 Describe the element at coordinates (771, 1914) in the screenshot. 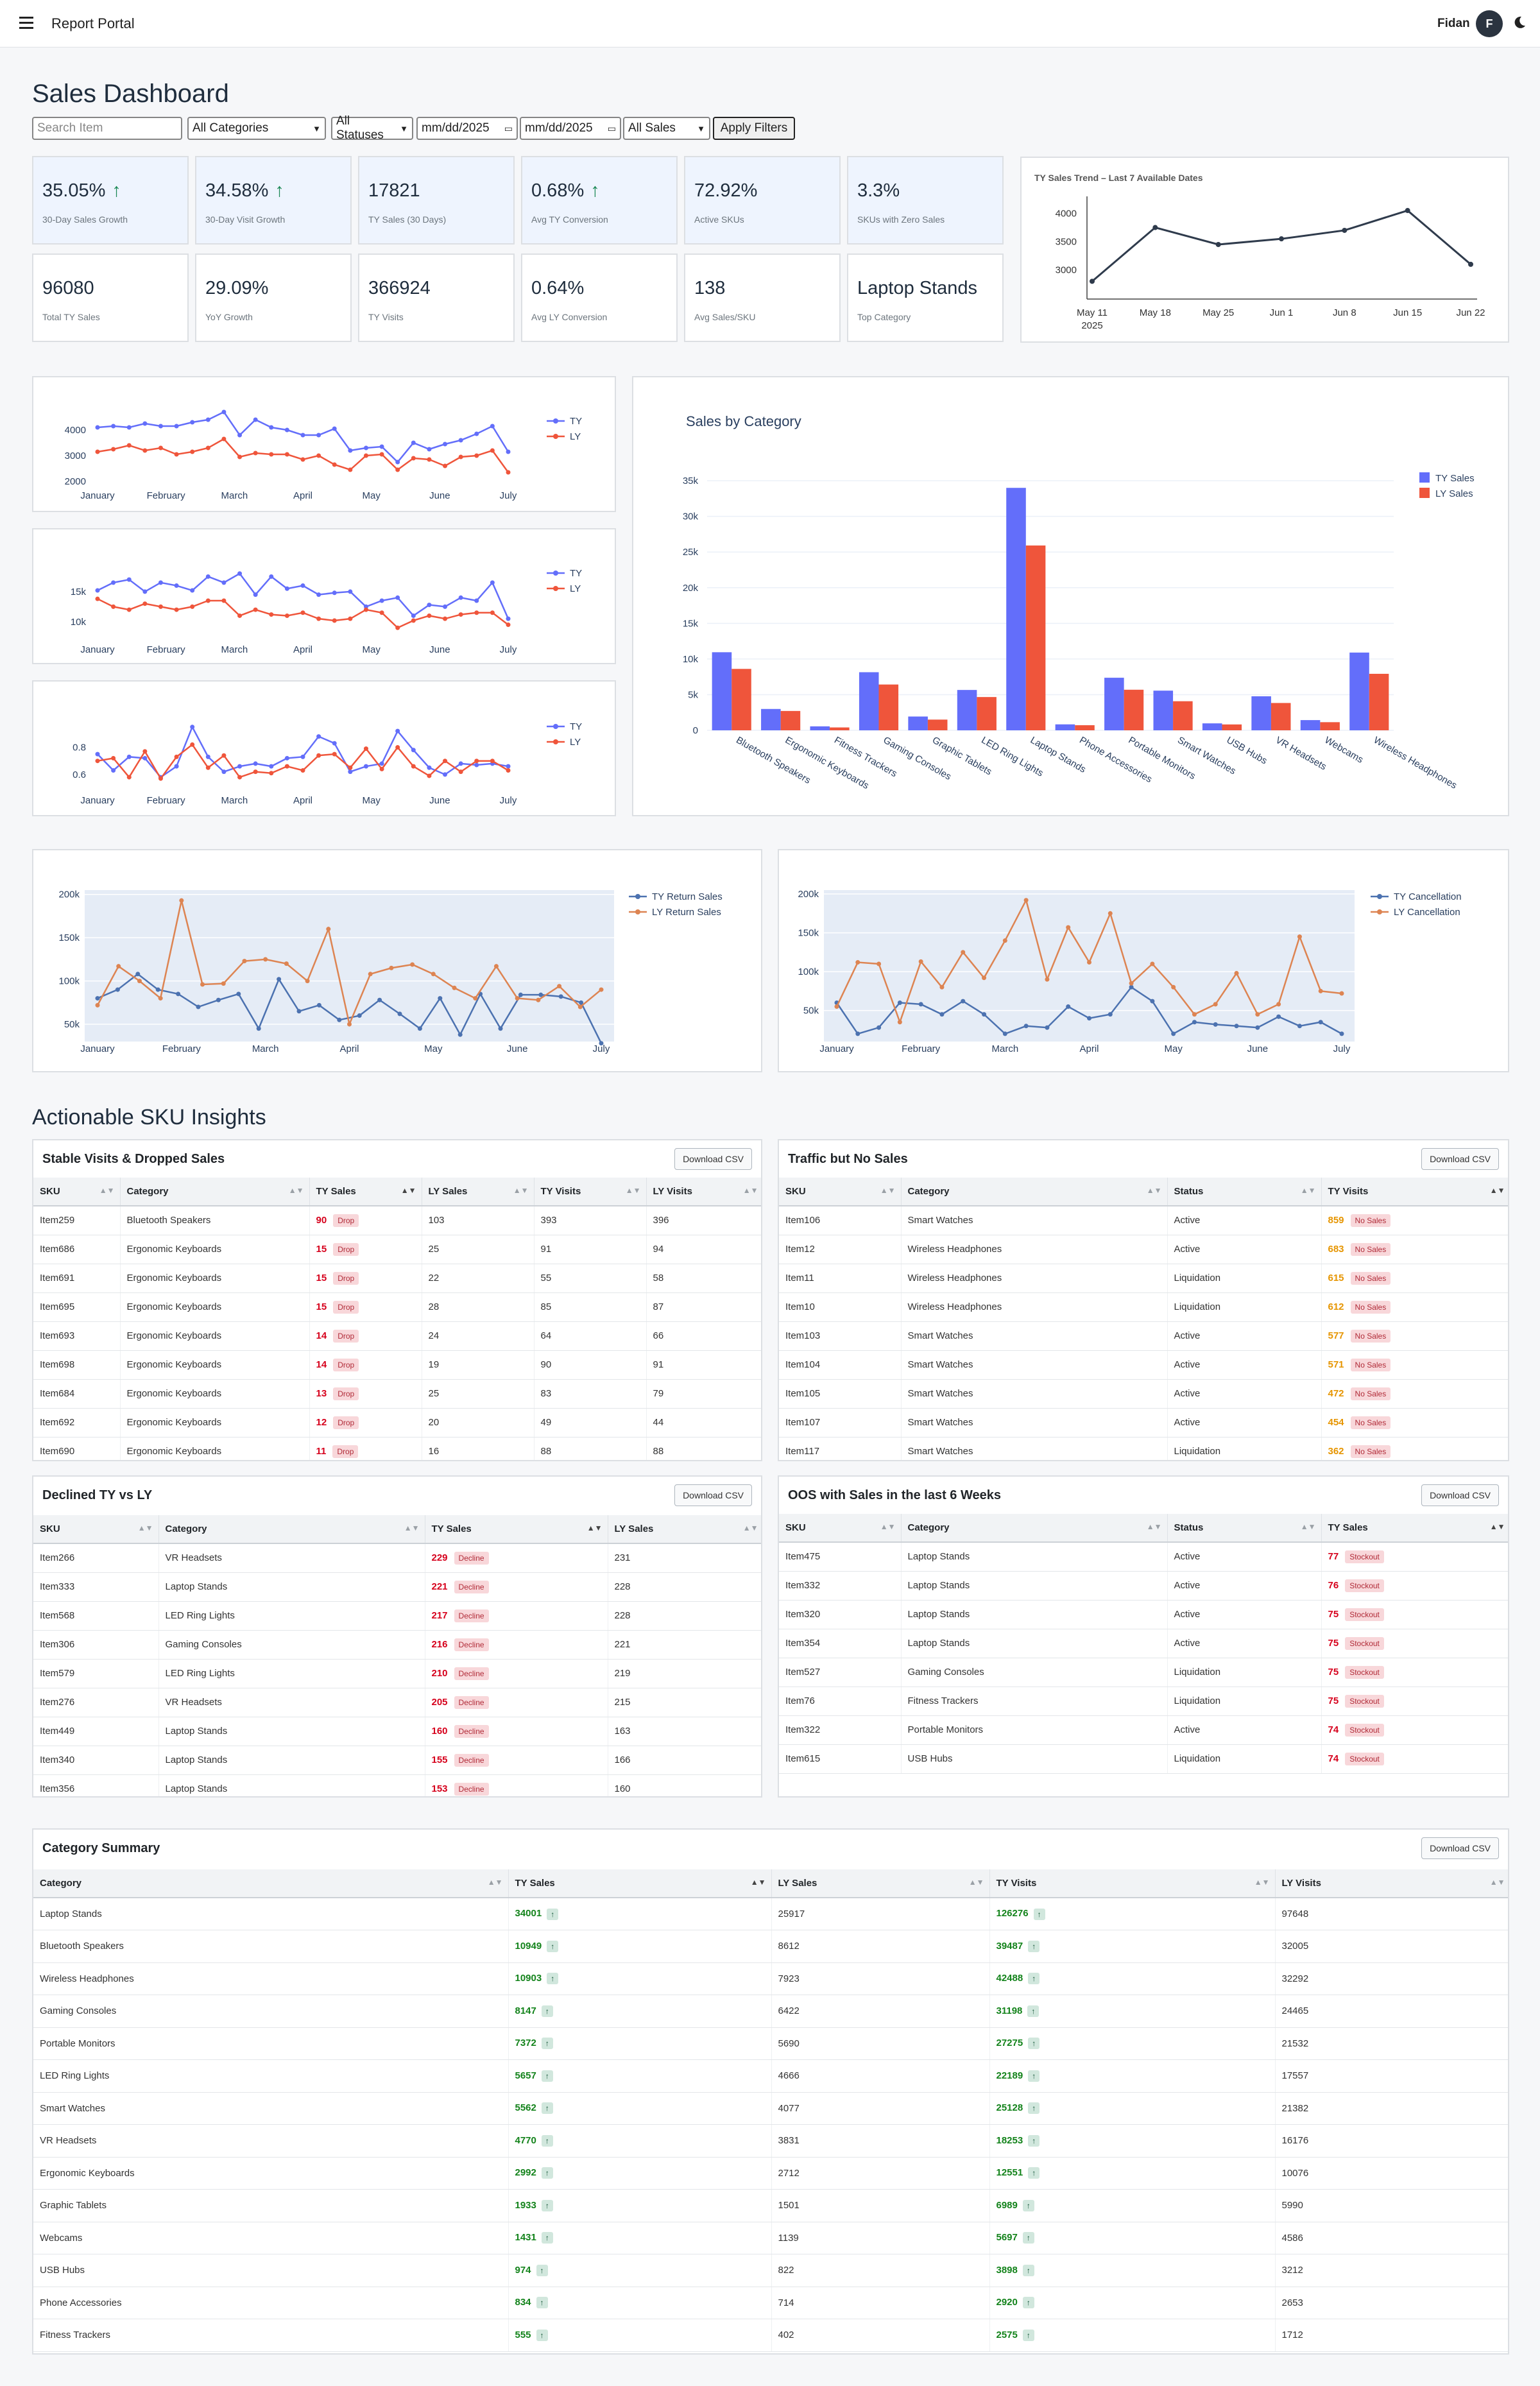

I see `table-row: Laptop Stands 34001 ↑ 25917 126276 ↑ 97648` at that location.